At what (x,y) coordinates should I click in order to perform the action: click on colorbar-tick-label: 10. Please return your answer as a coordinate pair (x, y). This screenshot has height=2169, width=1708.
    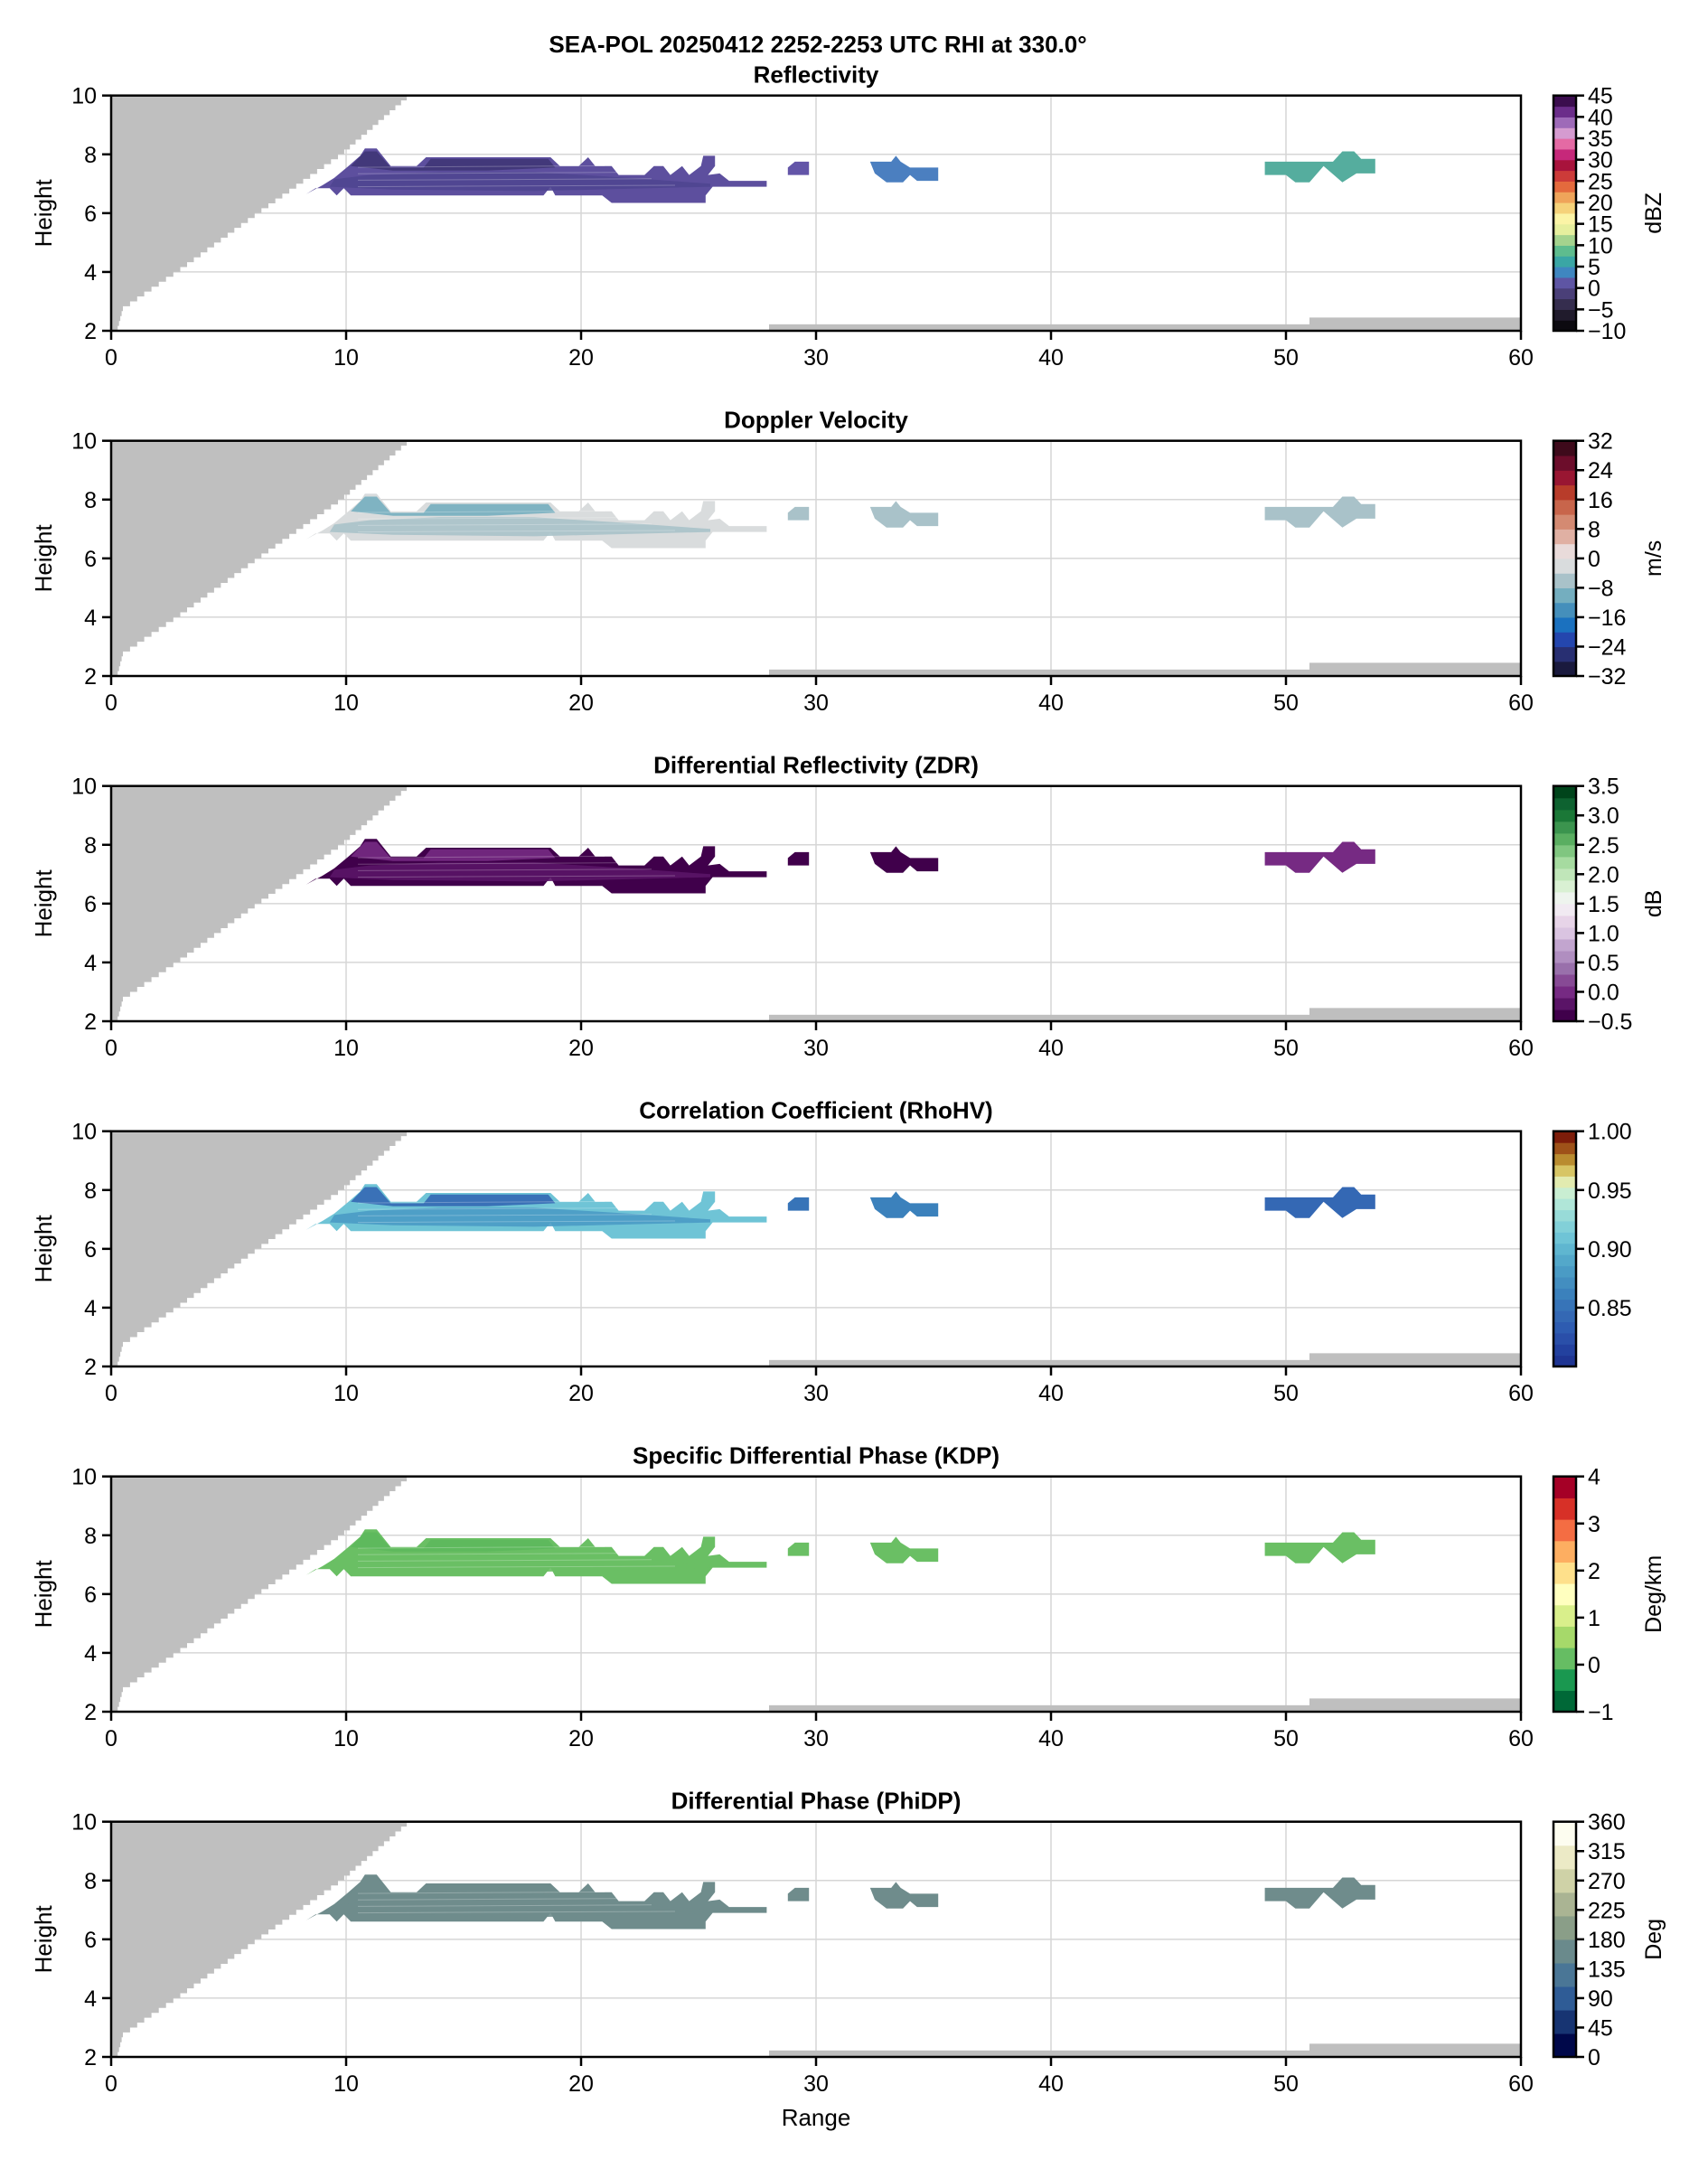
    Looking at the image, I should click on (1600, 246).